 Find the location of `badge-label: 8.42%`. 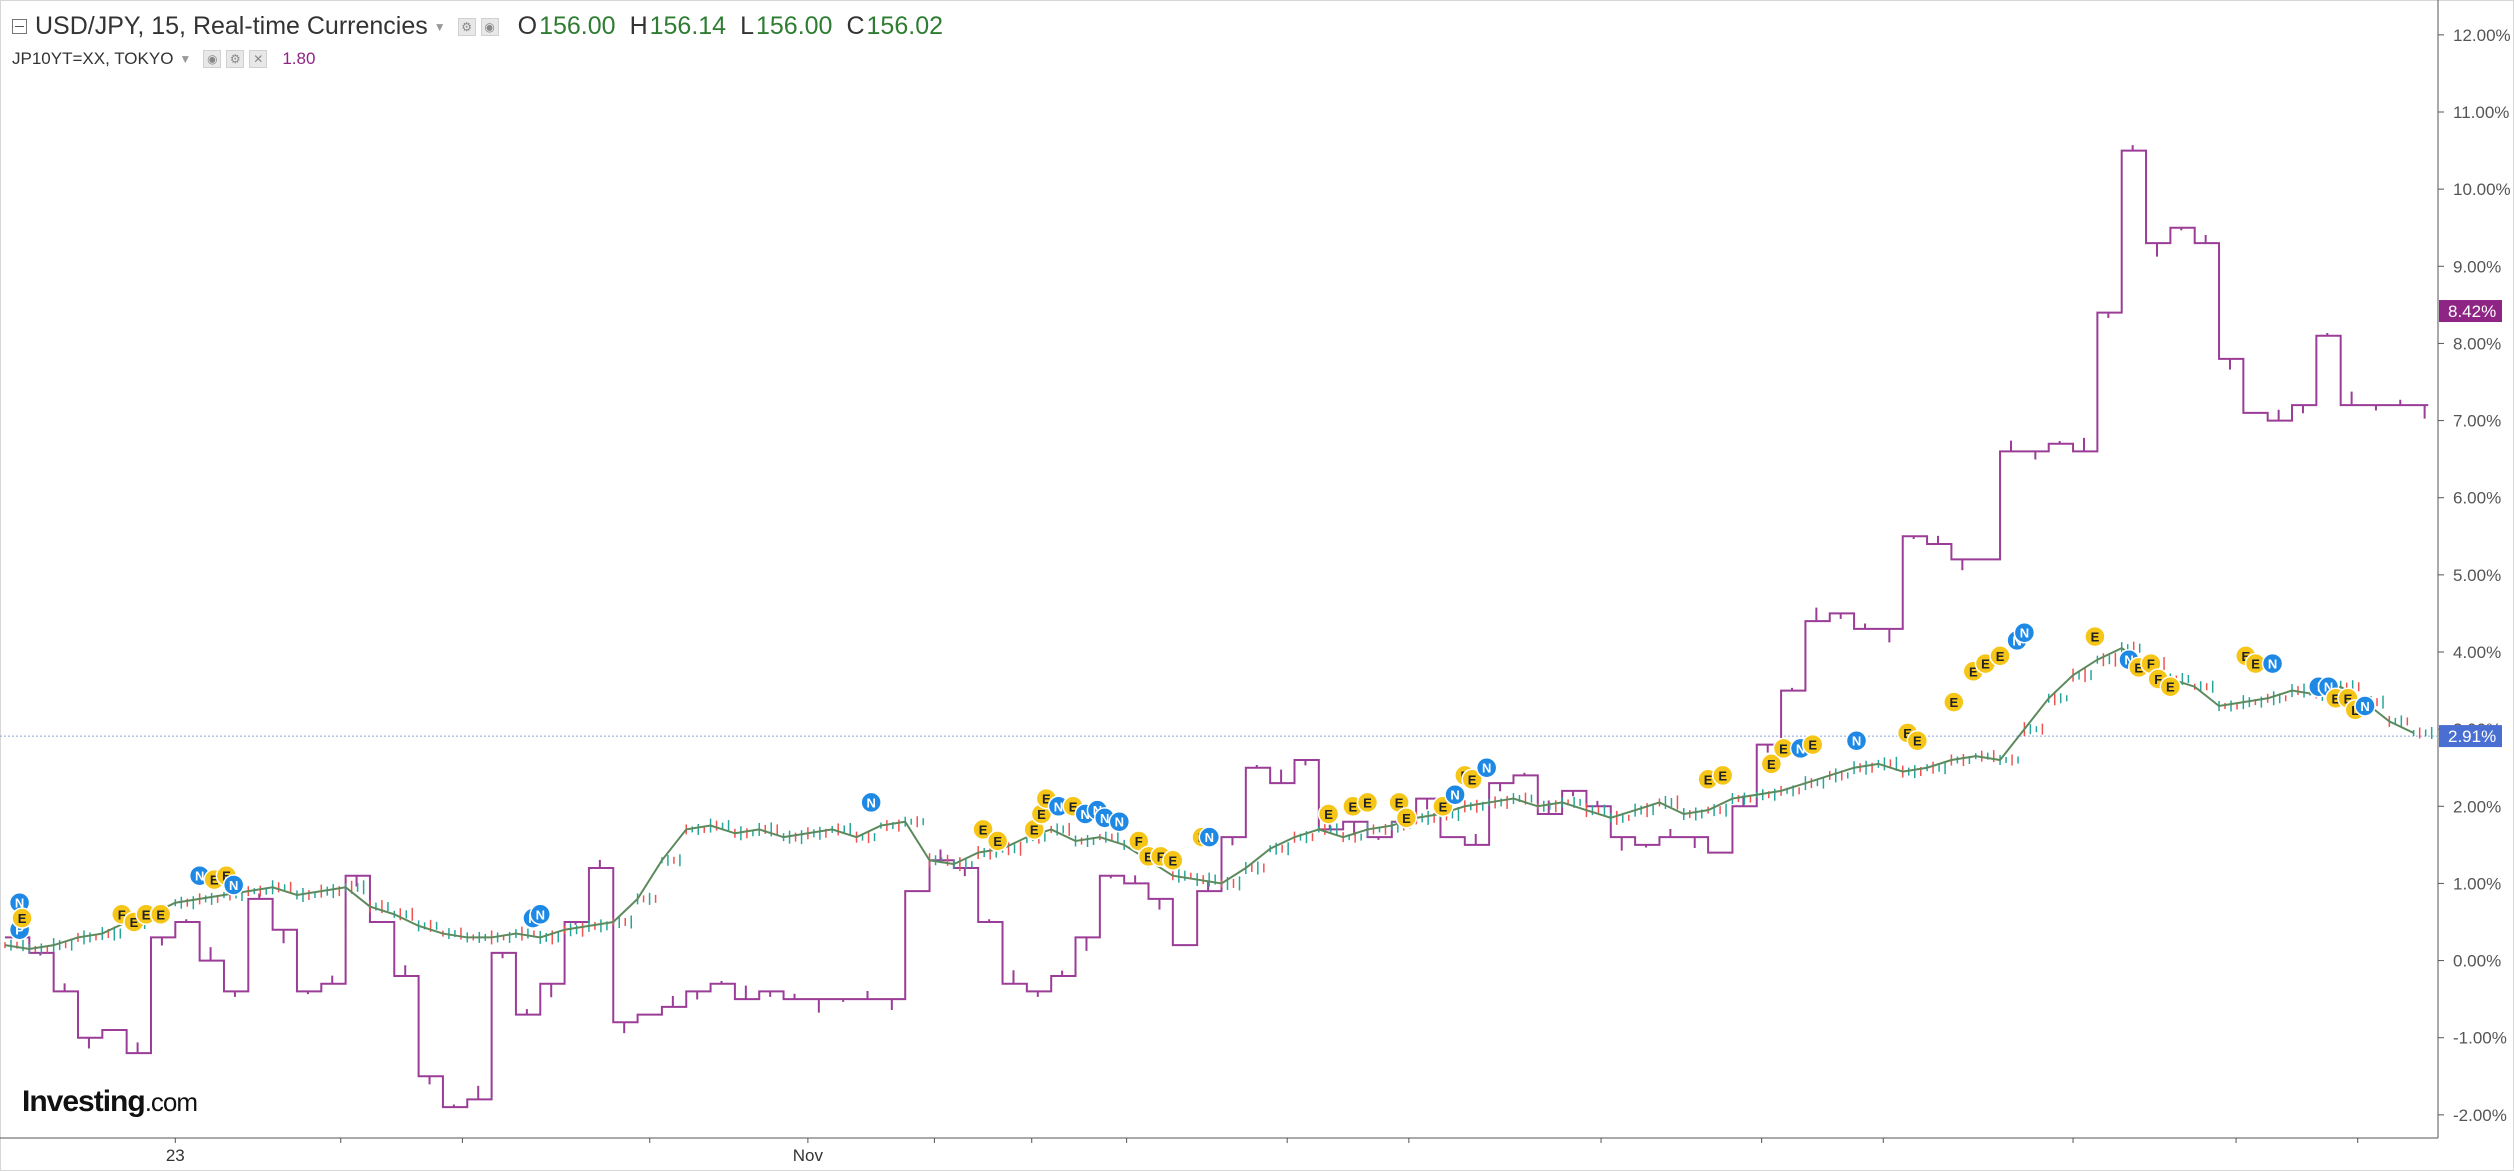

badge-label: 8.42% is located at coordinates (2472, 311).